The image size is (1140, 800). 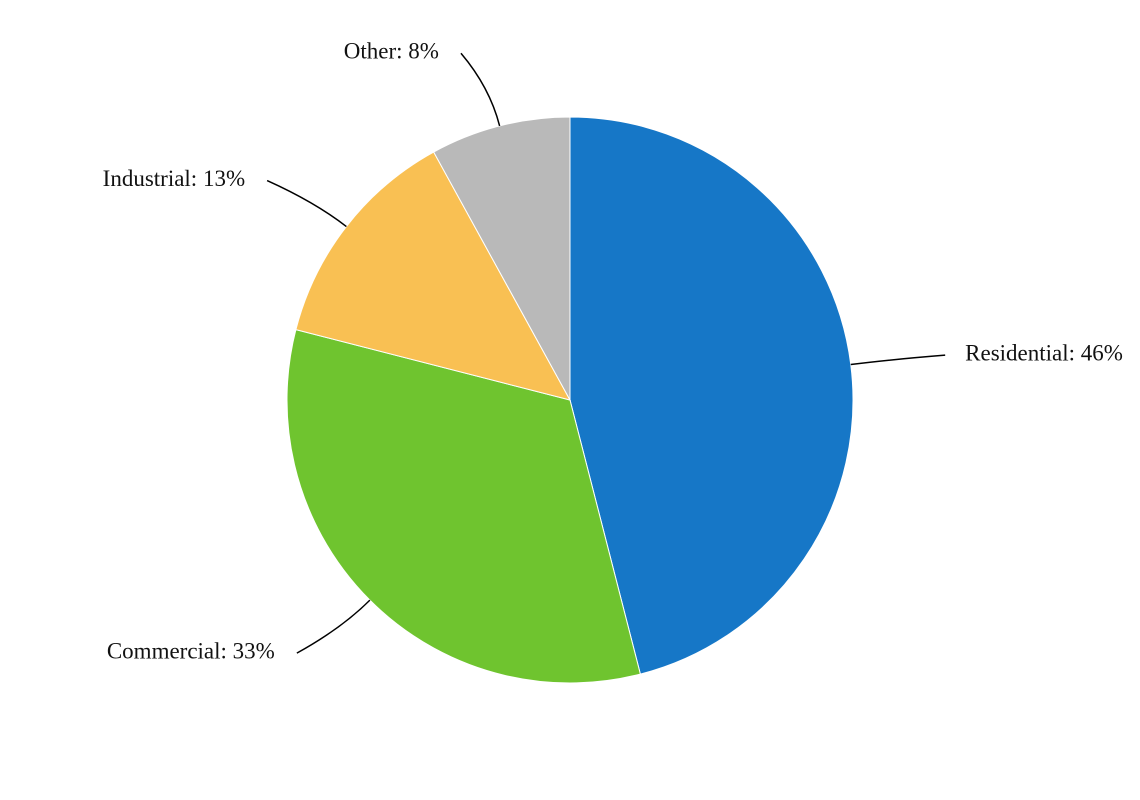 What do you see at coordinates (191, 650) in the screenshot?
I see `slice-label: Commercial: 33%` at bounding box center [191, 650].